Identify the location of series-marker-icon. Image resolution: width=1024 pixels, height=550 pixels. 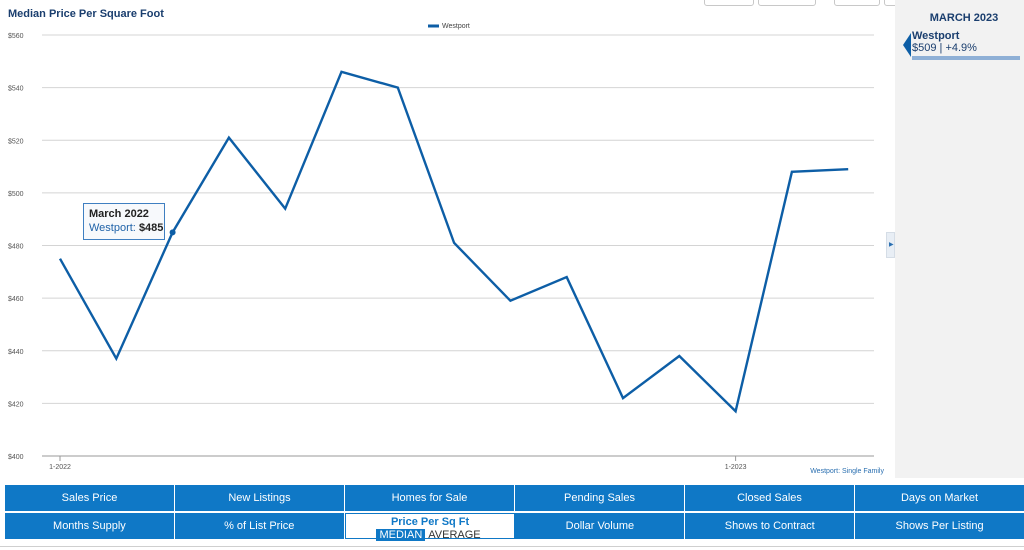
(907, 45).